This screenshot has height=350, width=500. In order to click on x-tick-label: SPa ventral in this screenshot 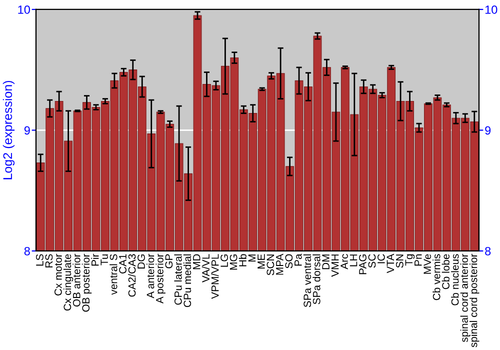, I will do `click(307, 281)`.